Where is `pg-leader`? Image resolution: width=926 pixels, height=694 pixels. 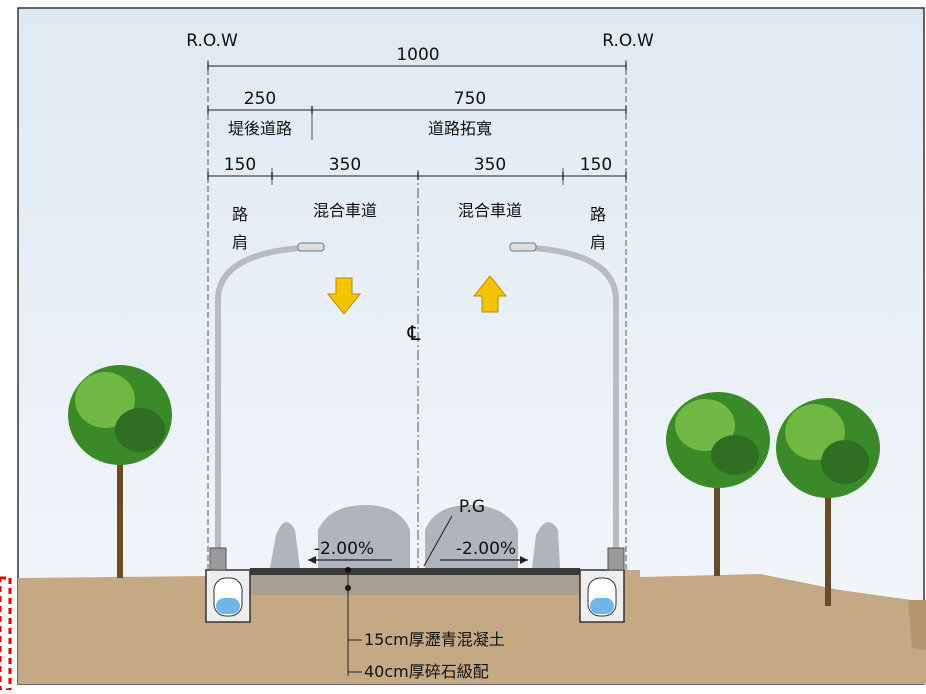 pg-leader is located at coordinates (438, 541).